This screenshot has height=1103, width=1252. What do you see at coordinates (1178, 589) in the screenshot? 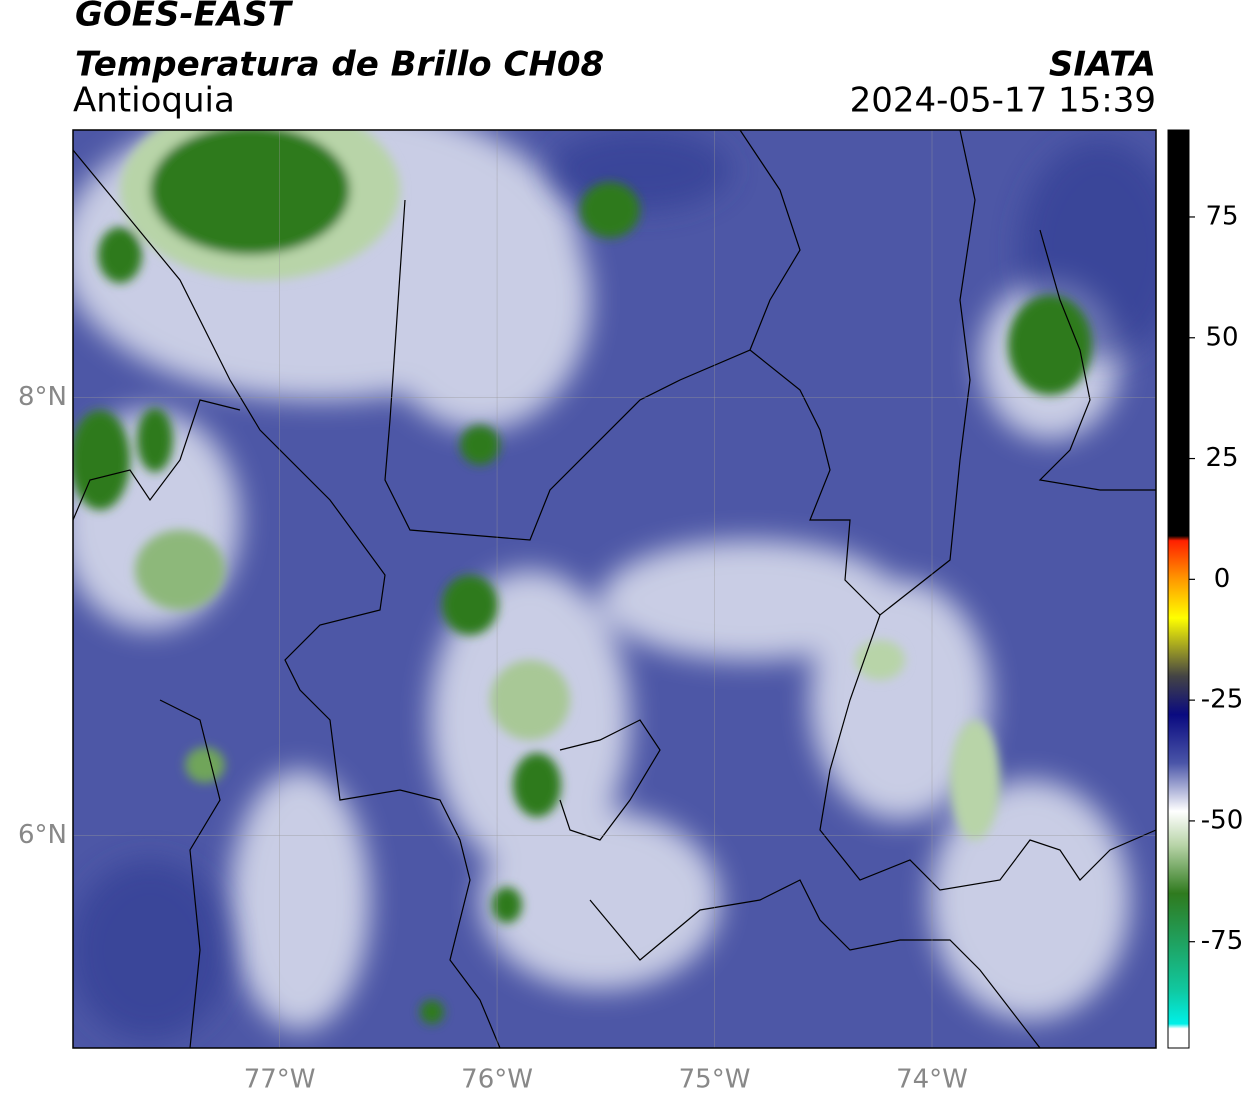
I see `colorbar` at bounding box center [1178, 589].